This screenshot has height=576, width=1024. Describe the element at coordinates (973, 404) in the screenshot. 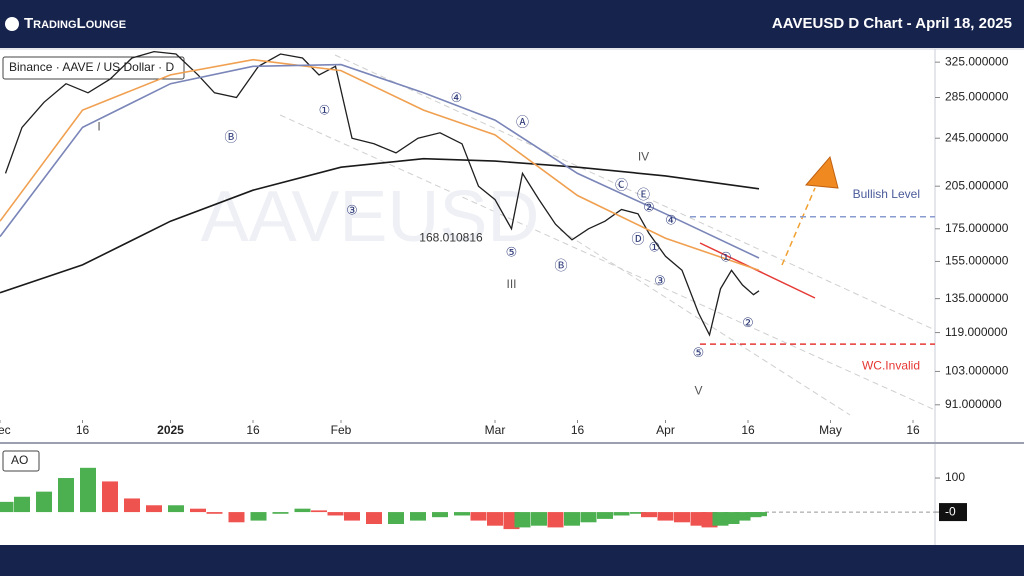

I see `y-tick-label: 91.000000` at that location.